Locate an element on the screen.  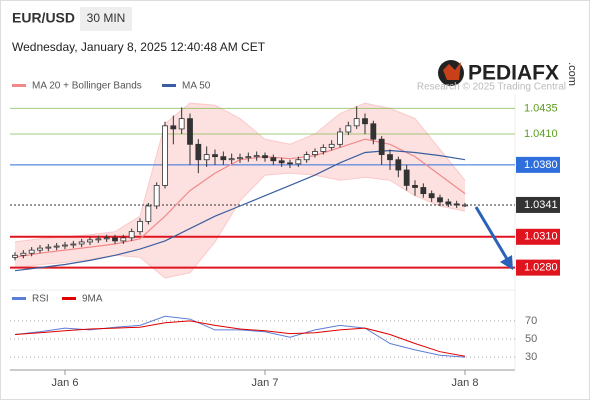
x-tick-label: Jan 7 is located at coordinates (265, 383).